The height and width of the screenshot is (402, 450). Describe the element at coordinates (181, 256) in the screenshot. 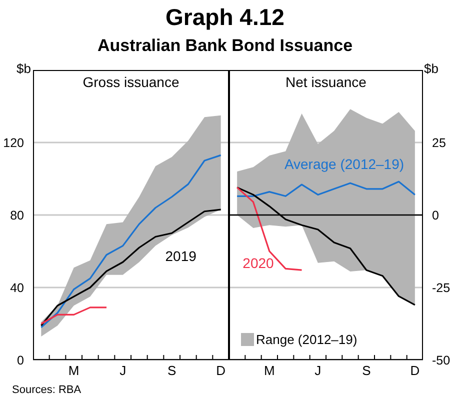

I see `series-label: 2019` at that location.